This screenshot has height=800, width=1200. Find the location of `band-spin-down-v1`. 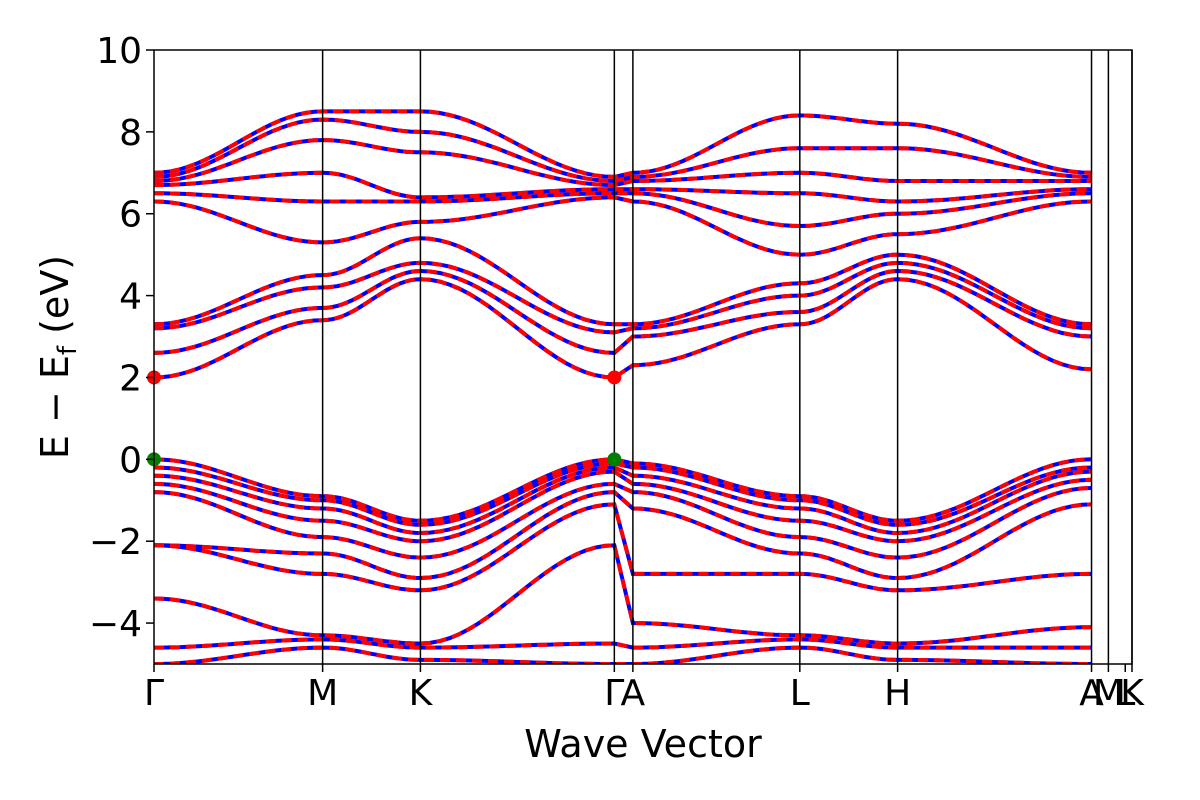

band-spin-down-v1 is located at coordinates (623, 490).